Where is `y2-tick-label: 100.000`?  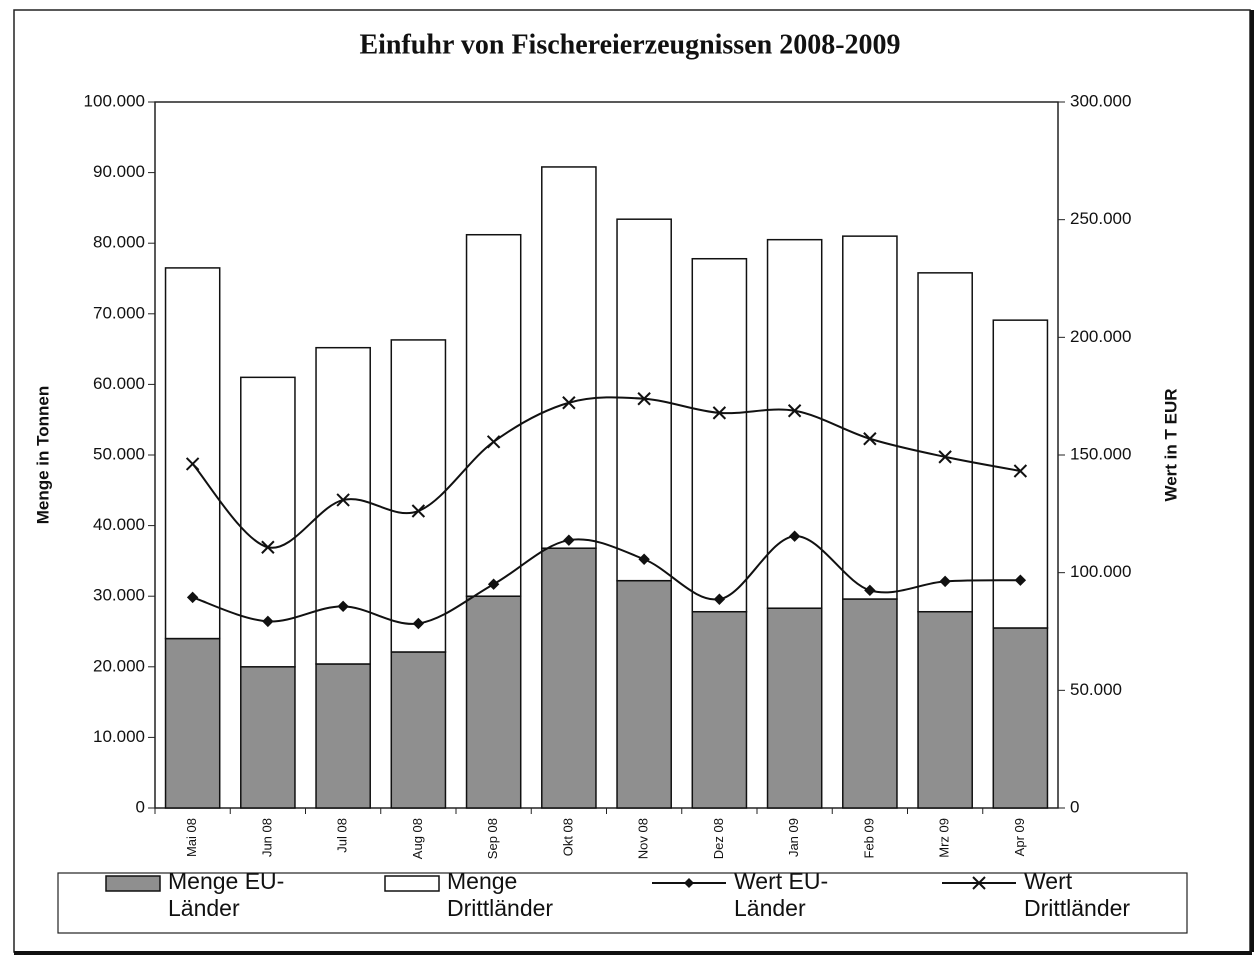 y2-tick-label: 100.000 is located at coordinates (1100, 571).